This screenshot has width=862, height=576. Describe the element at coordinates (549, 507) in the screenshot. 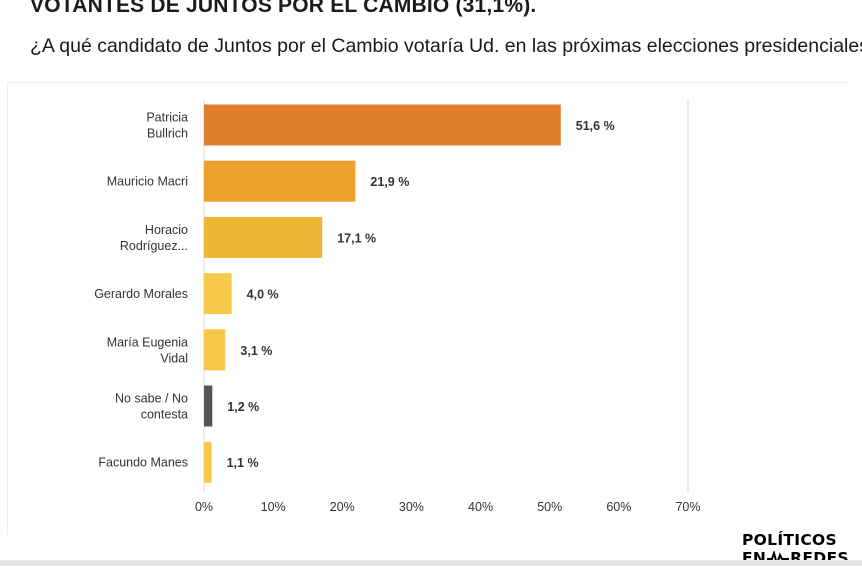

I see `x-tick-label: 50%` at that location.